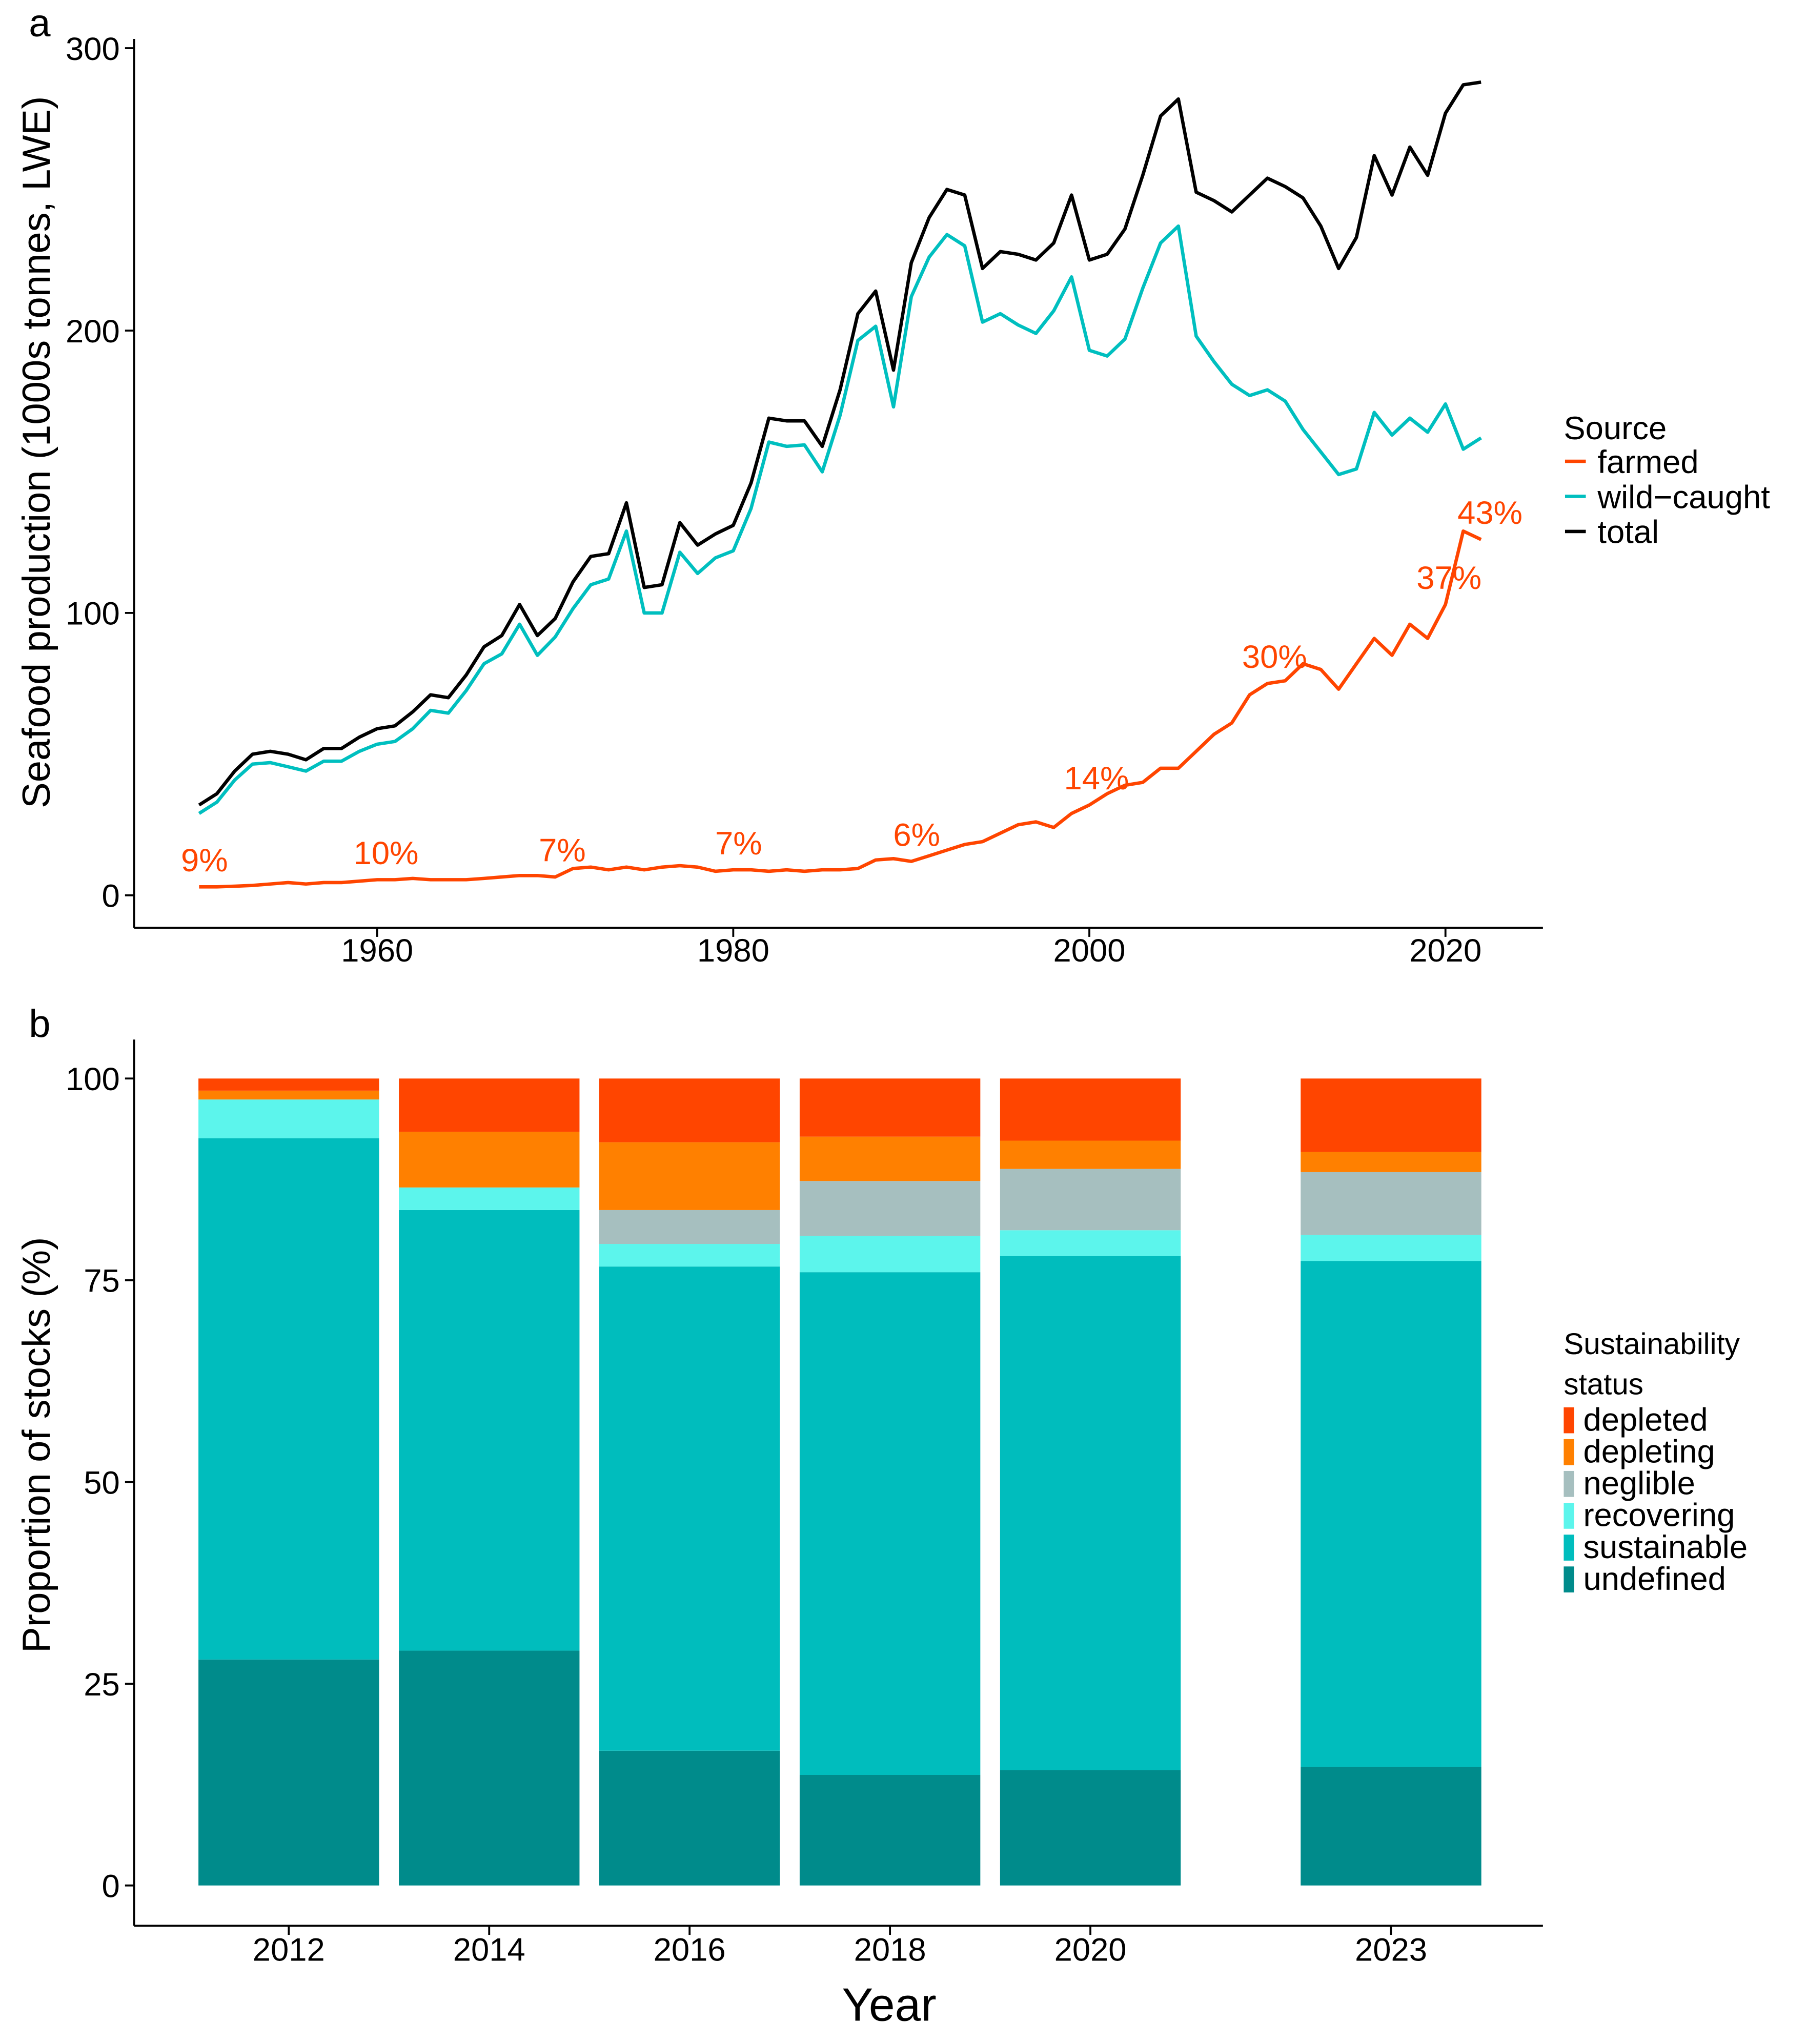 This screenshot has width=1807, height=2044. What do you see at coordinates (102, 1685) in the screenshot?
I see `y-tick-label: 25` at bounding box center [102, 1685].